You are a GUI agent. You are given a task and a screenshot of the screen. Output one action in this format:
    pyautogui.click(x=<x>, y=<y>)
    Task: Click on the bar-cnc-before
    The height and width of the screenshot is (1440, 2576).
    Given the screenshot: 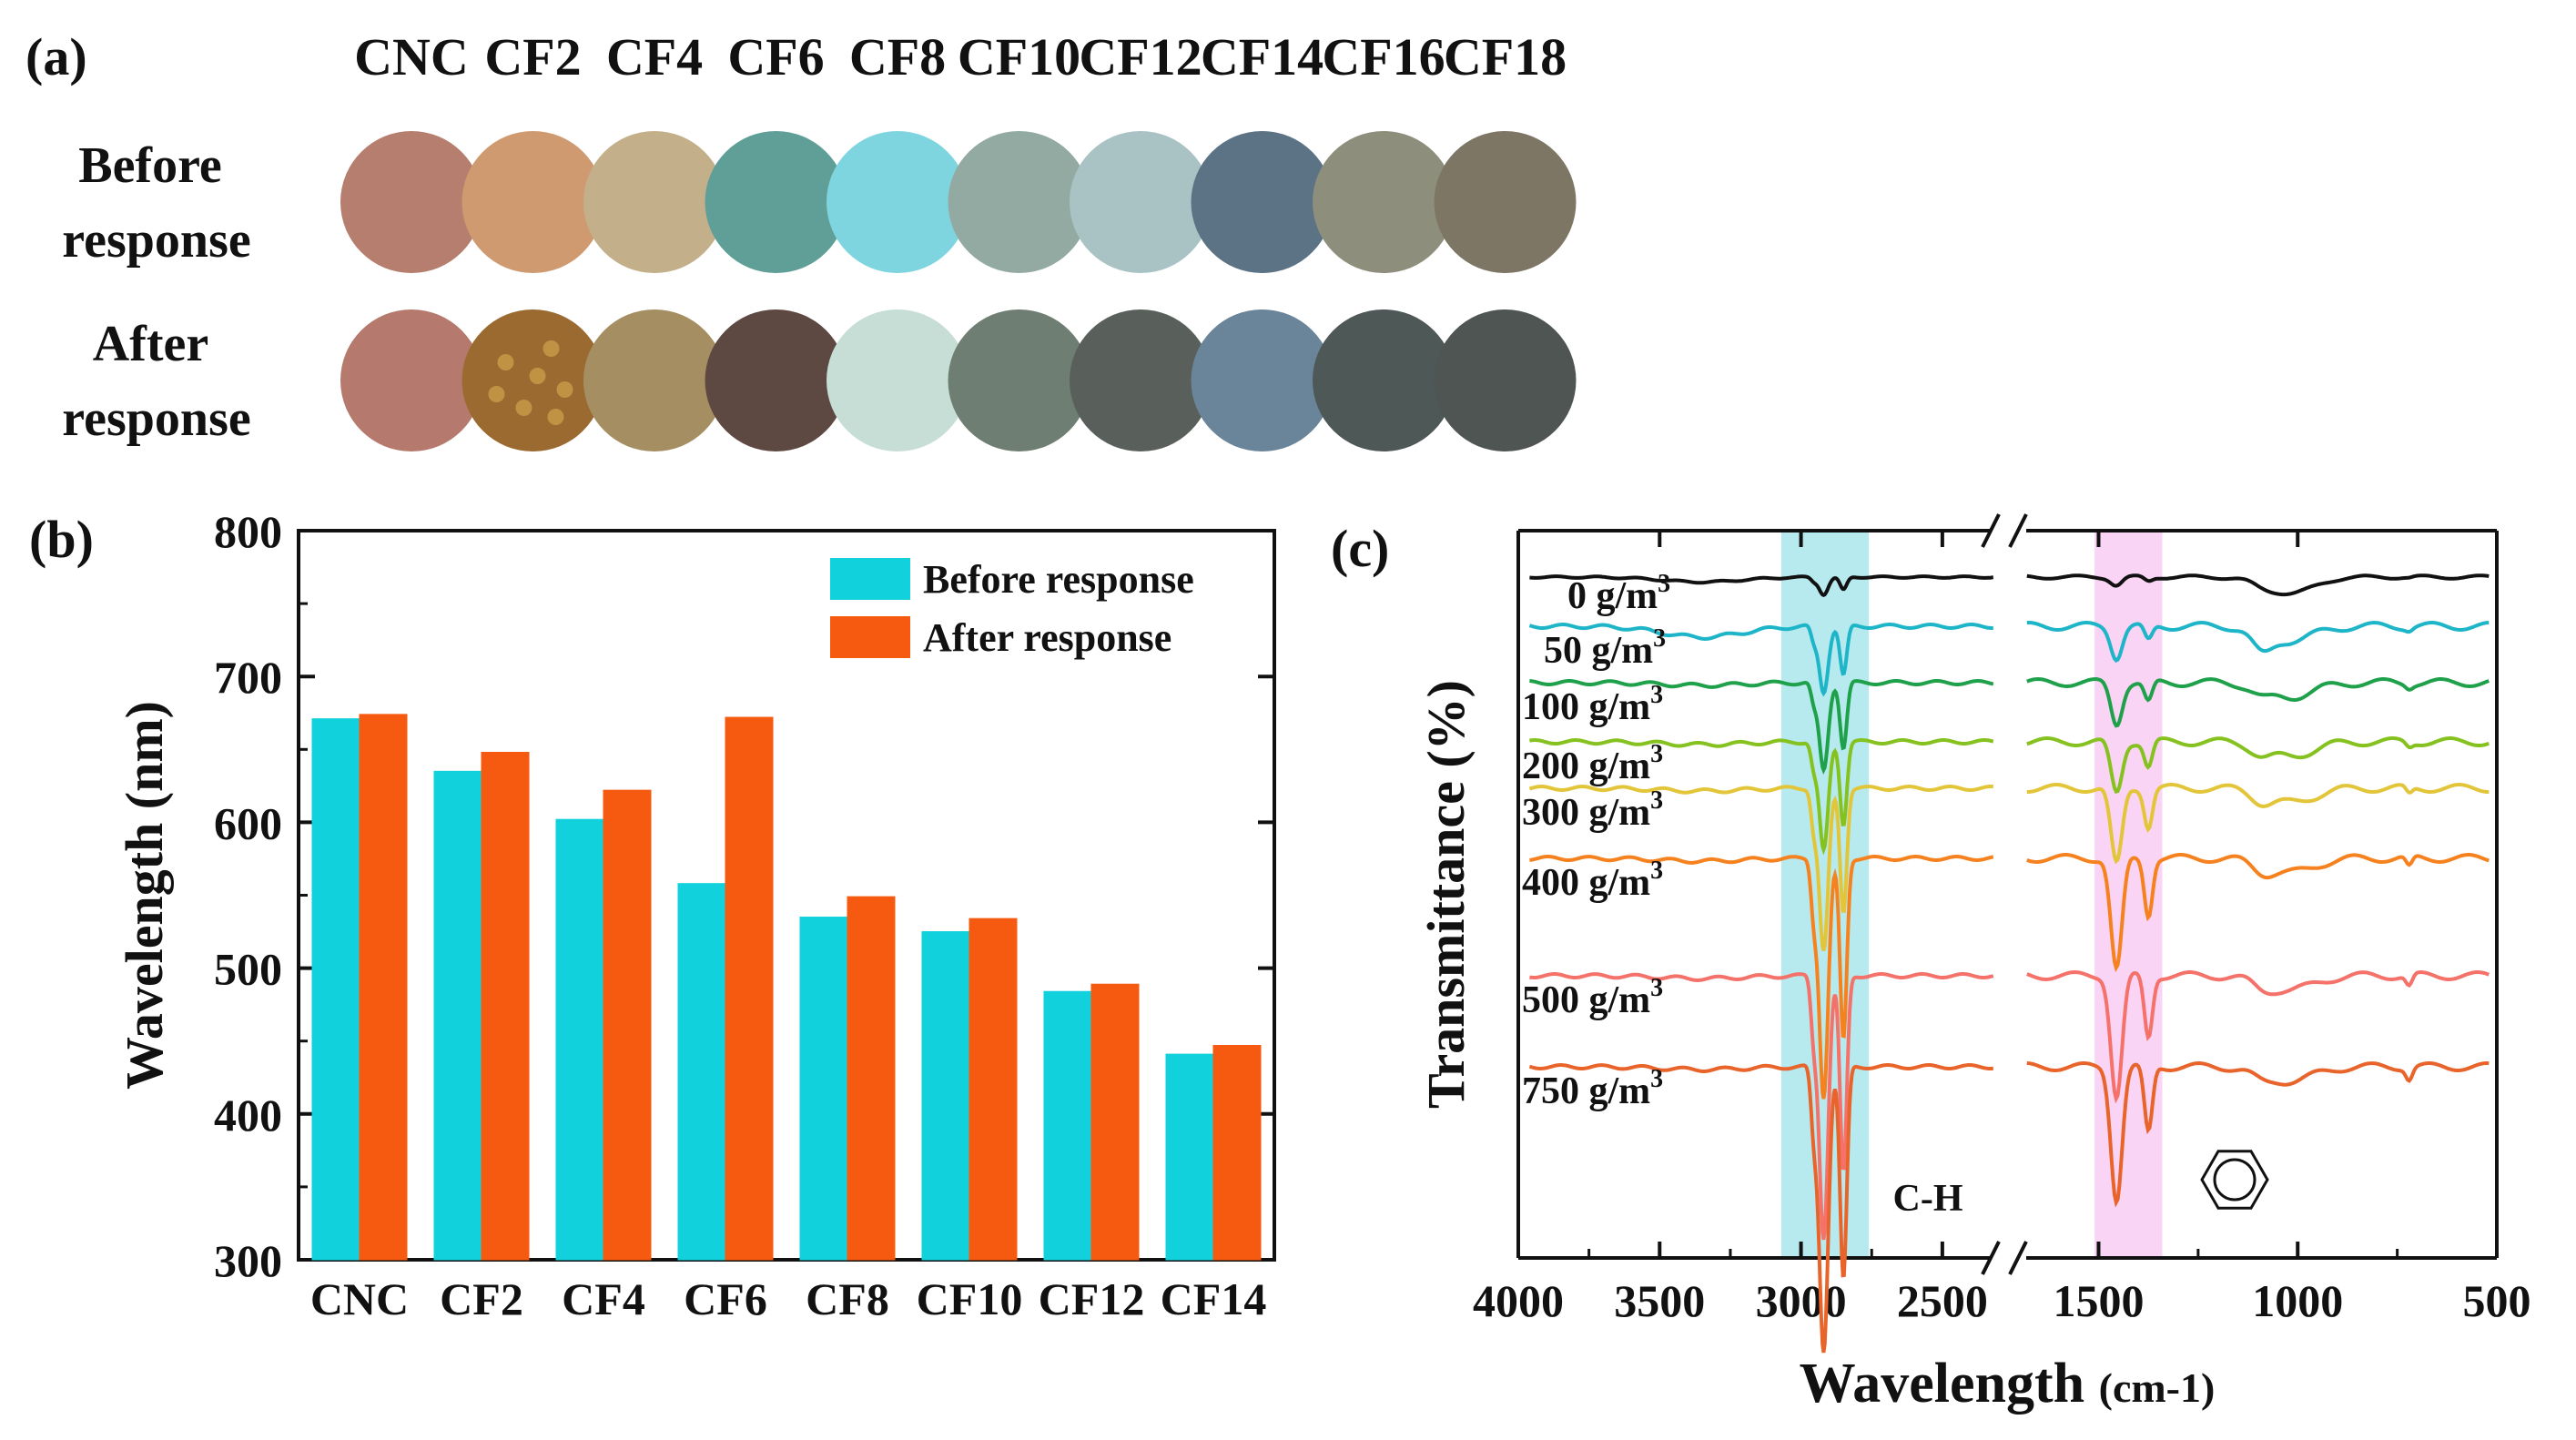 What is the action you would take?
    pyautogui.click(x=335, y=990)
    